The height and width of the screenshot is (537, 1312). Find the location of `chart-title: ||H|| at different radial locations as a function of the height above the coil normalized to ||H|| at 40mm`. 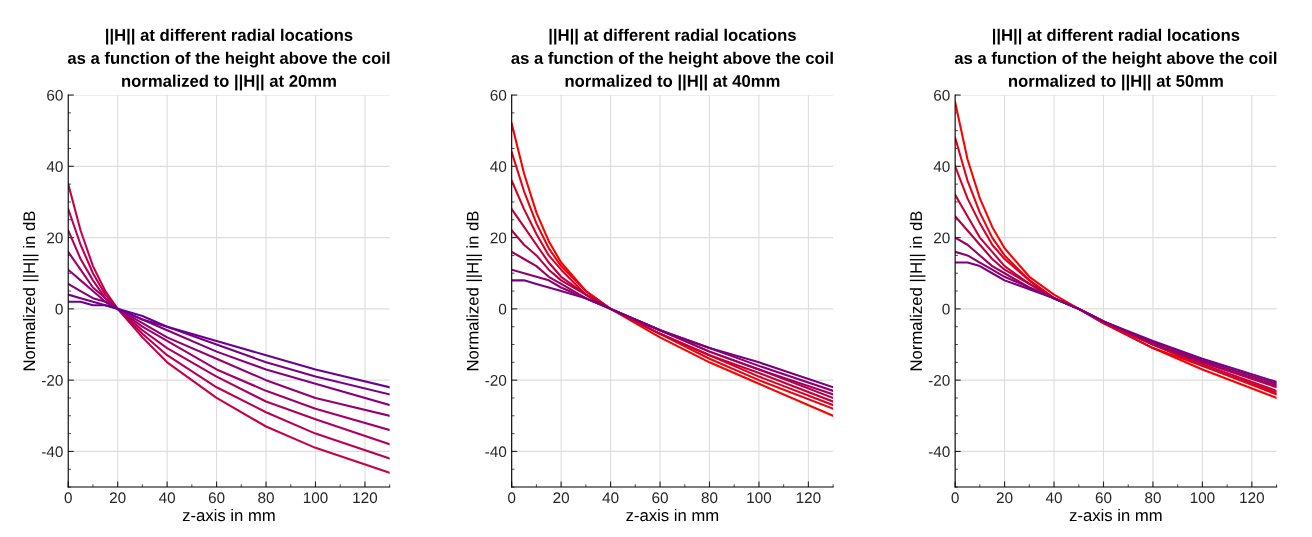

chart-title: ||H|| at different radial locations as a function of the height above the coil normalized to ||H|| at 40mm is located at coordinates (672, 59).